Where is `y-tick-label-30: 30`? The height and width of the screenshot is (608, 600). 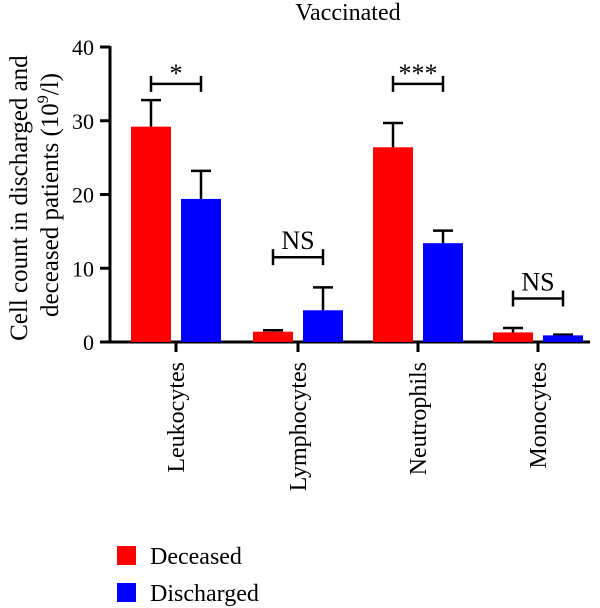 y-tick-label-30: 30 is located at coordinates (83, 121).